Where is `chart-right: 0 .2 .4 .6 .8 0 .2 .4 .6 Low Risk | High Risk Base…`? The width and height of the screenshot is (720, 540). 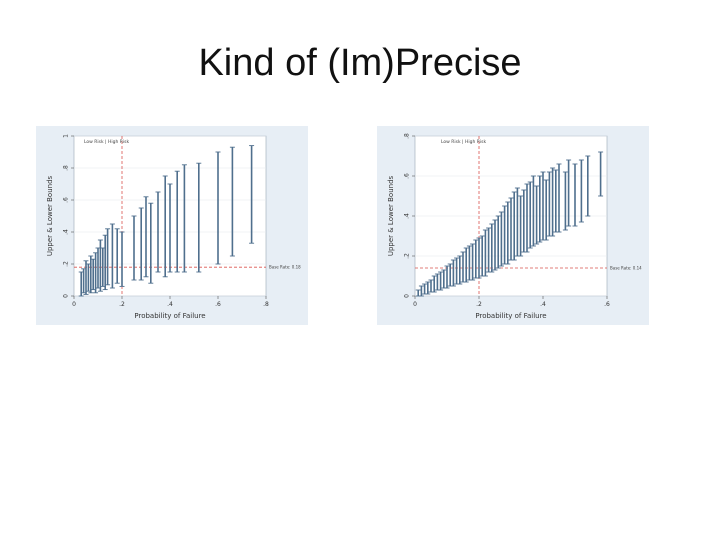
chart-right: 0 .2 .4 .6 .8 0 .2 .4 .6 Low Risk | High Risk Base… is located at coordinates (513, 225).